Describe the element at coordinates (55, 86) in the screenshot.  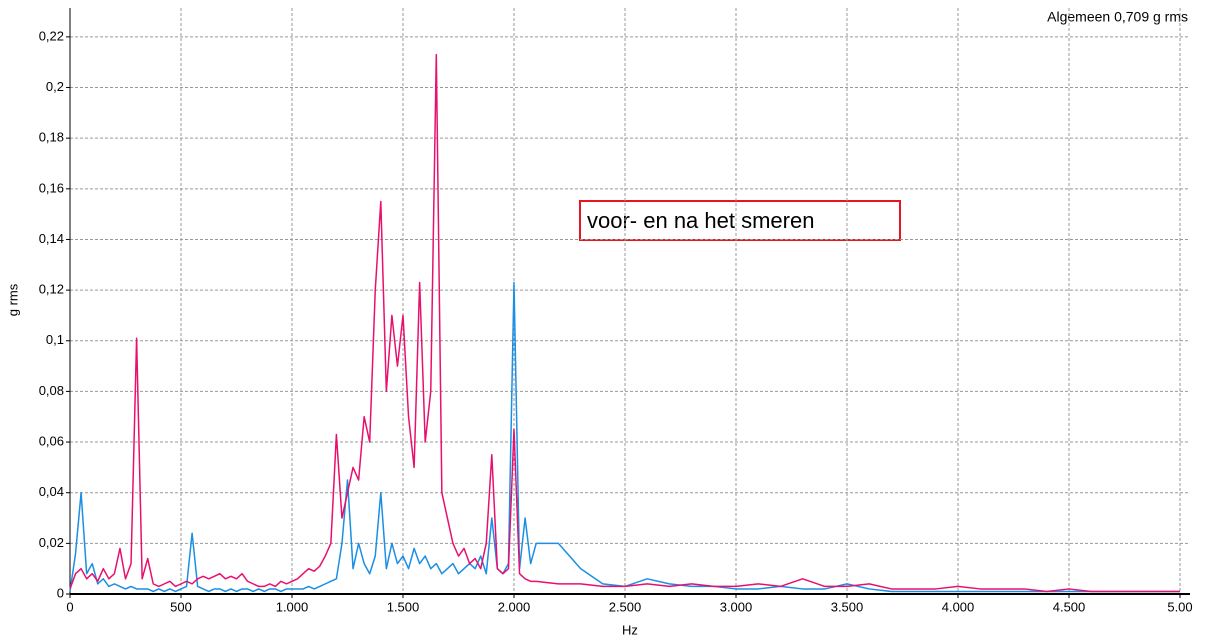
I see `y-tick-label: 0,2` at that location.